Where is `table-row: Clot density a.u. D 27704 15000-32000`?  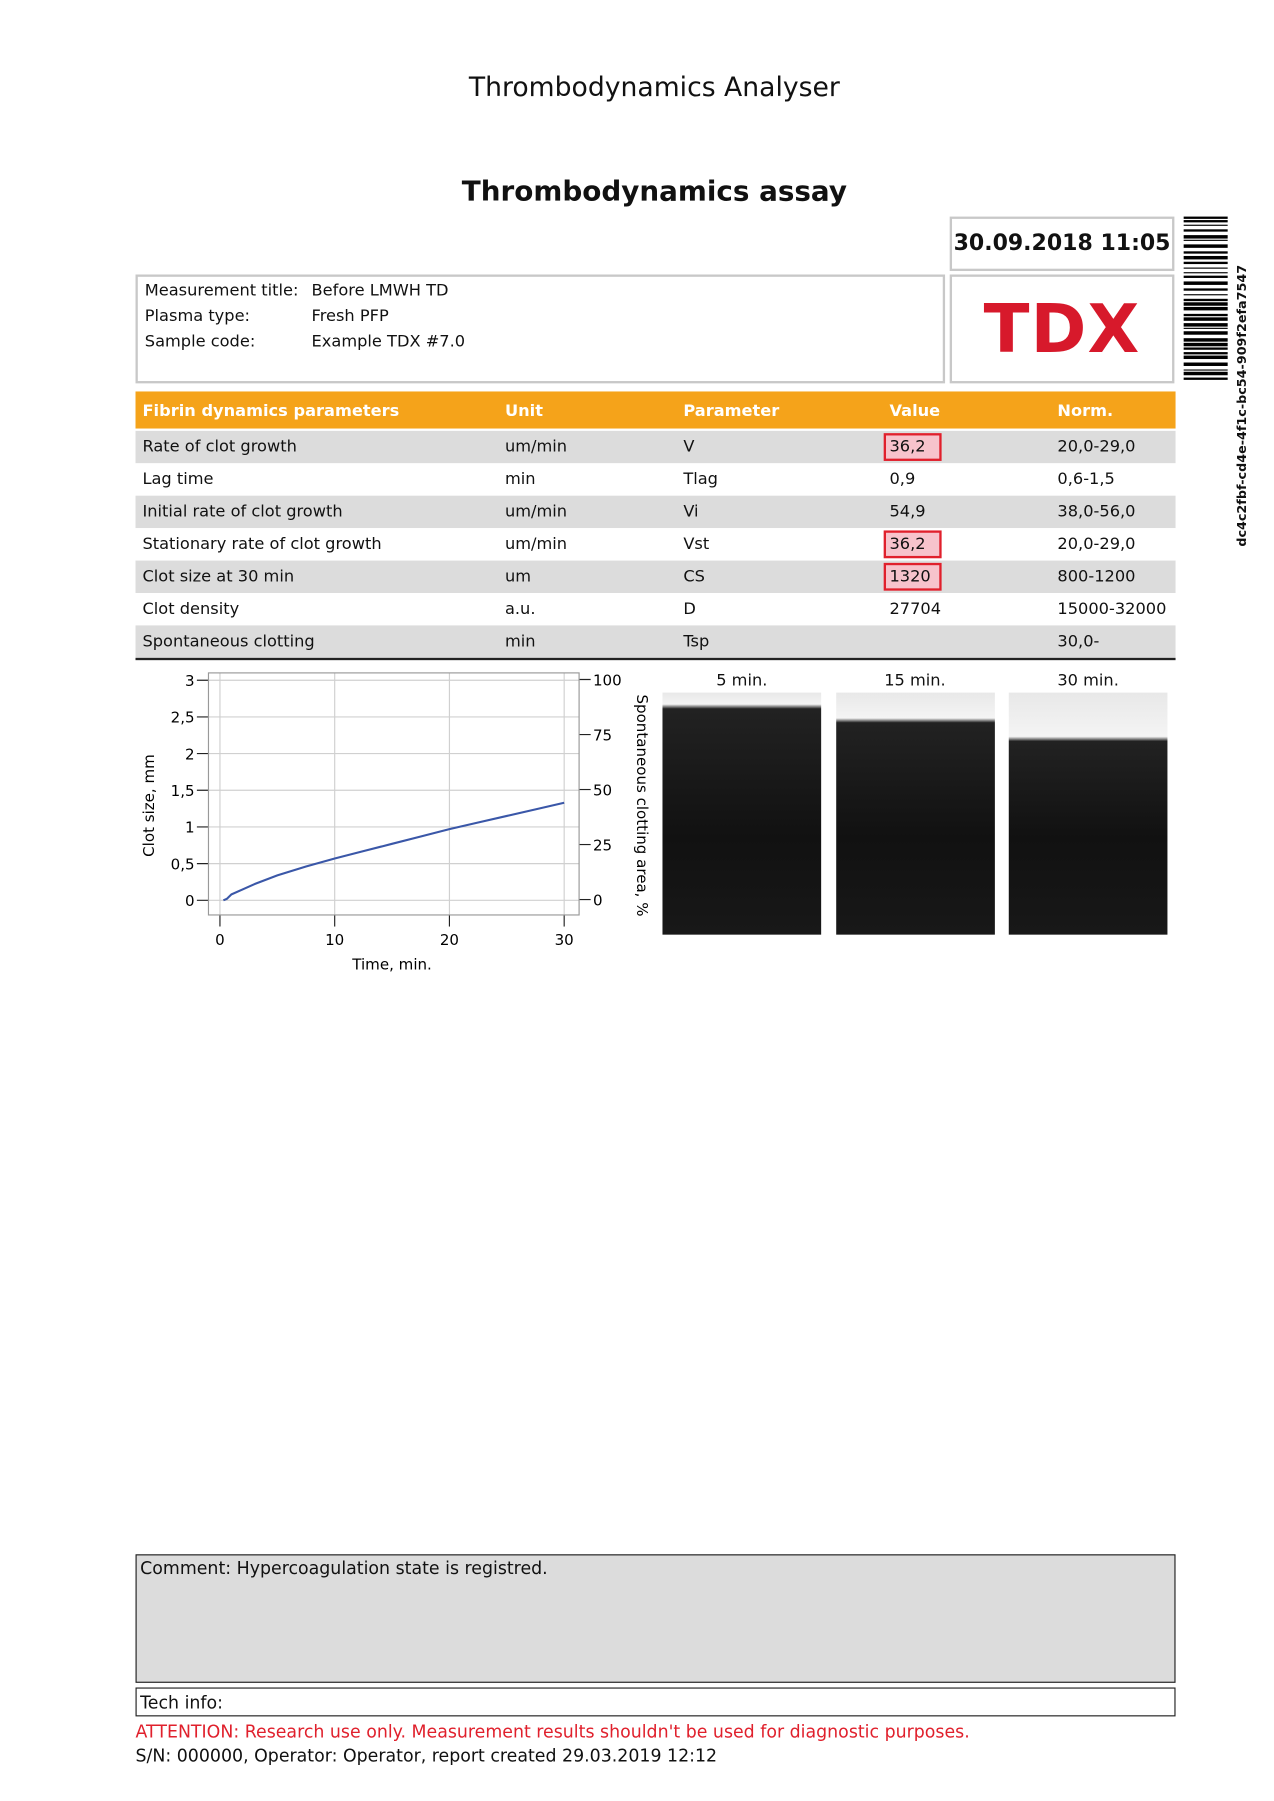
table-row: Clot density a.u. D 27704 15000-32000 is located at coordinates (655, 609).